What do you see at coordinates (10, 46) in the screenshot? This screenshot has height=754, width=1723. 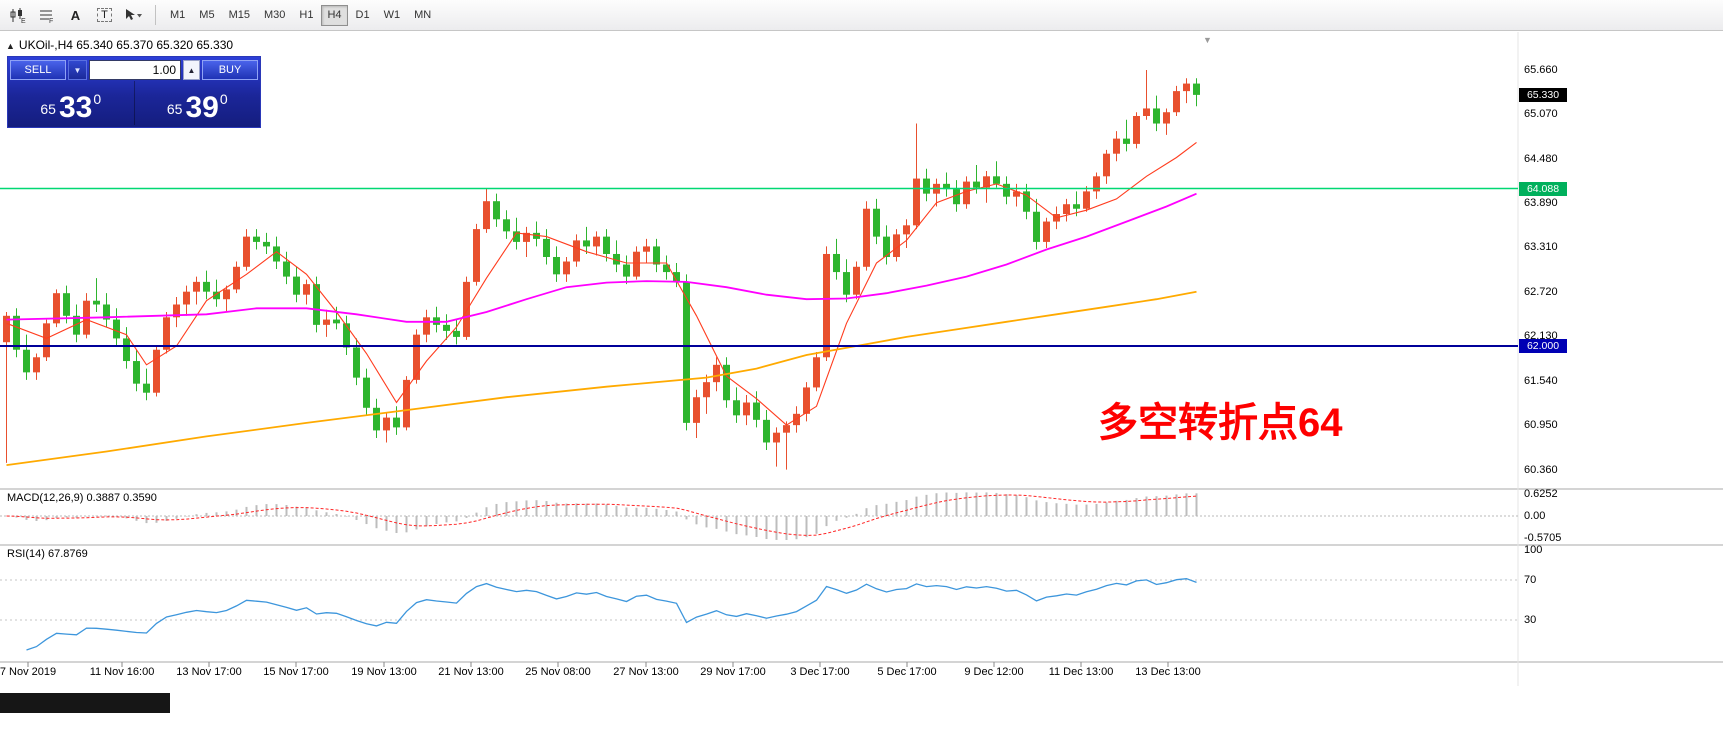 I see `one-click-toggle-icon: ▲` at bounding box center [10, 46].